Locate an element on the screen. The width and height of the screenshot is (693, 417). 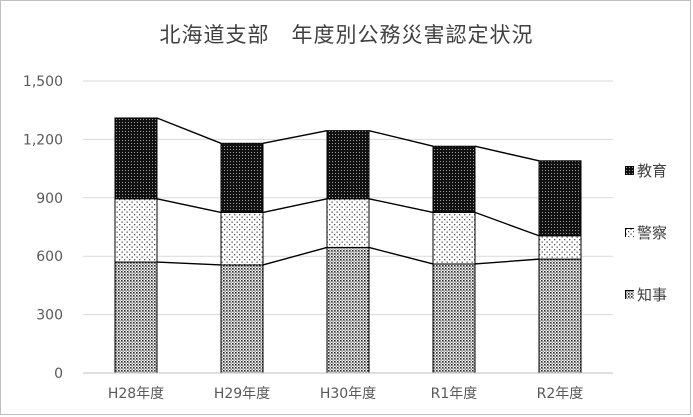
legend-item: 教育 is located at coordinates (646, 170).